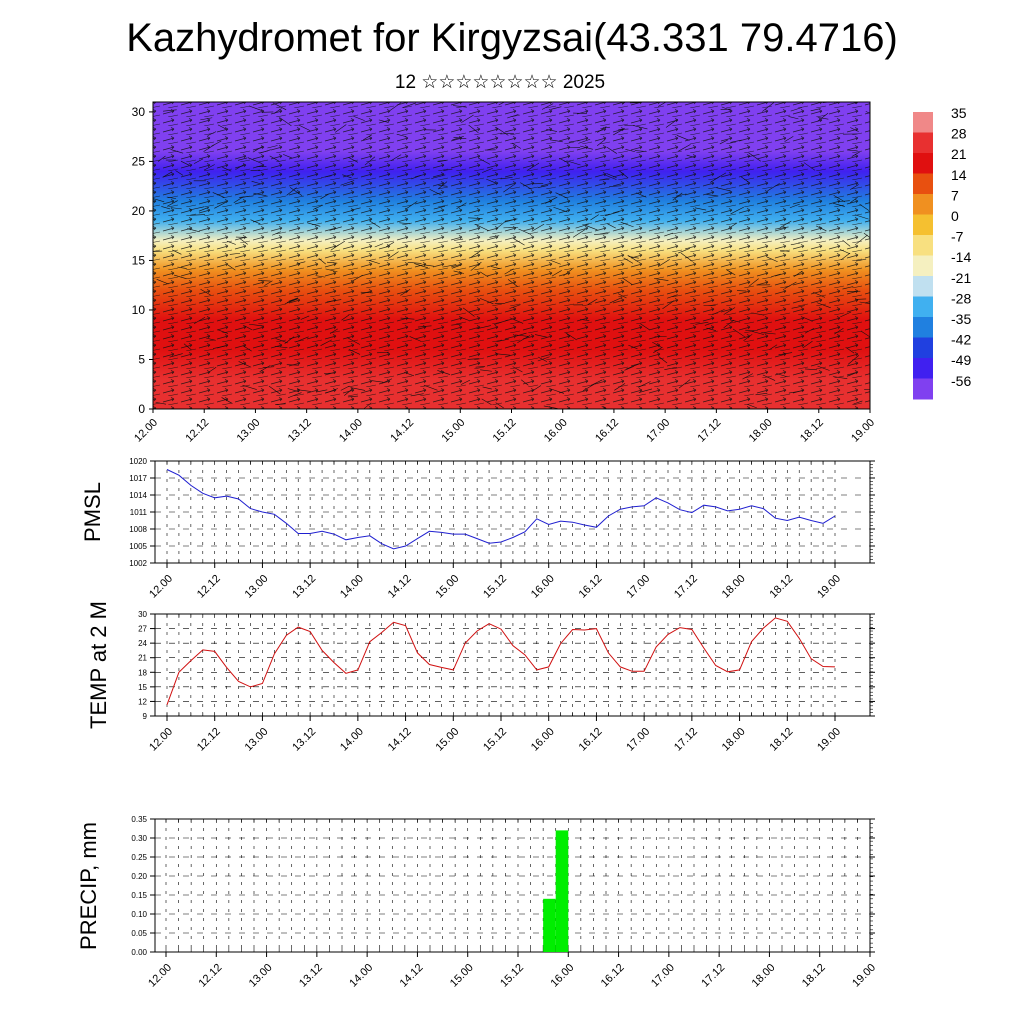 The width and height of the screenshot is (1024, 1024). Describe the element at coordinates (959, 175) in the screenshot. I see `colorbar-label: 14` at that location.